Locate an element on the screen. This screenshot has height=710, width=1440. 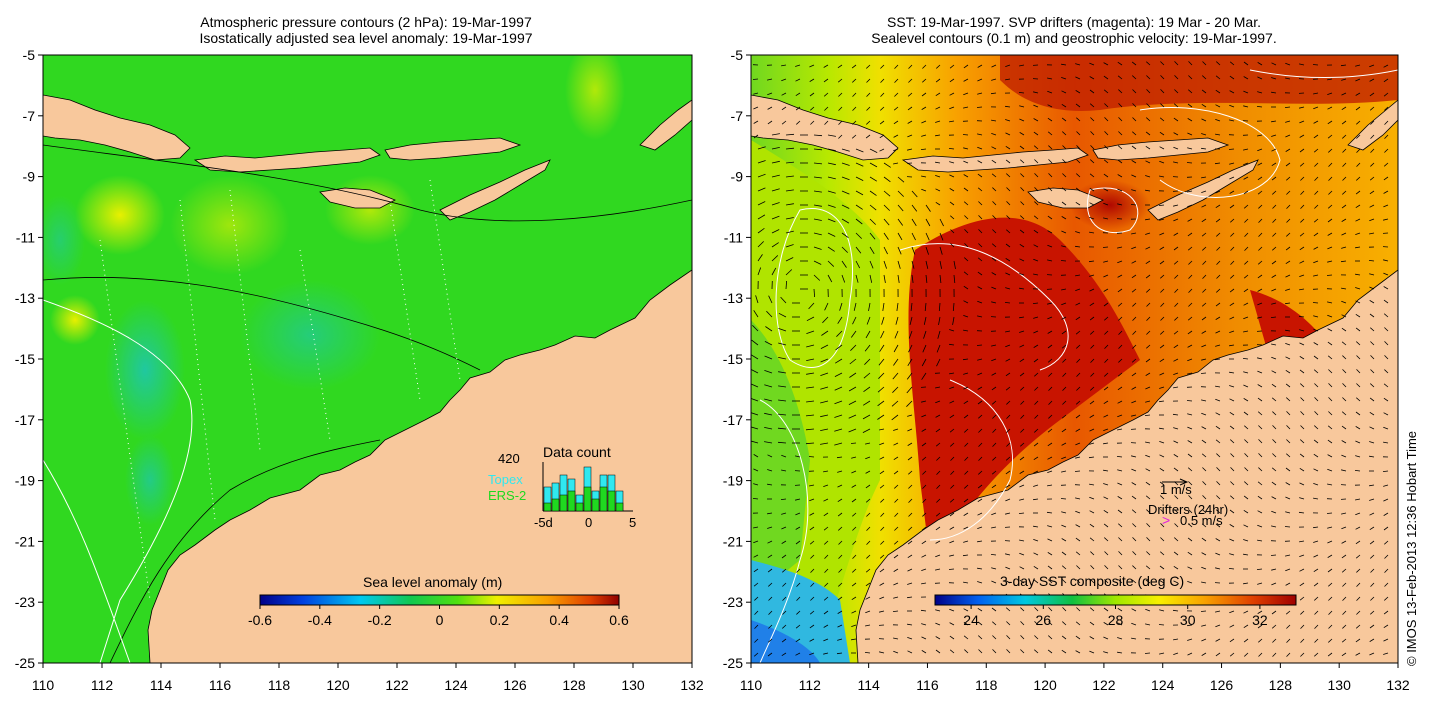
colorbar-tick-label: 0 is located at coordinates (440, 620).